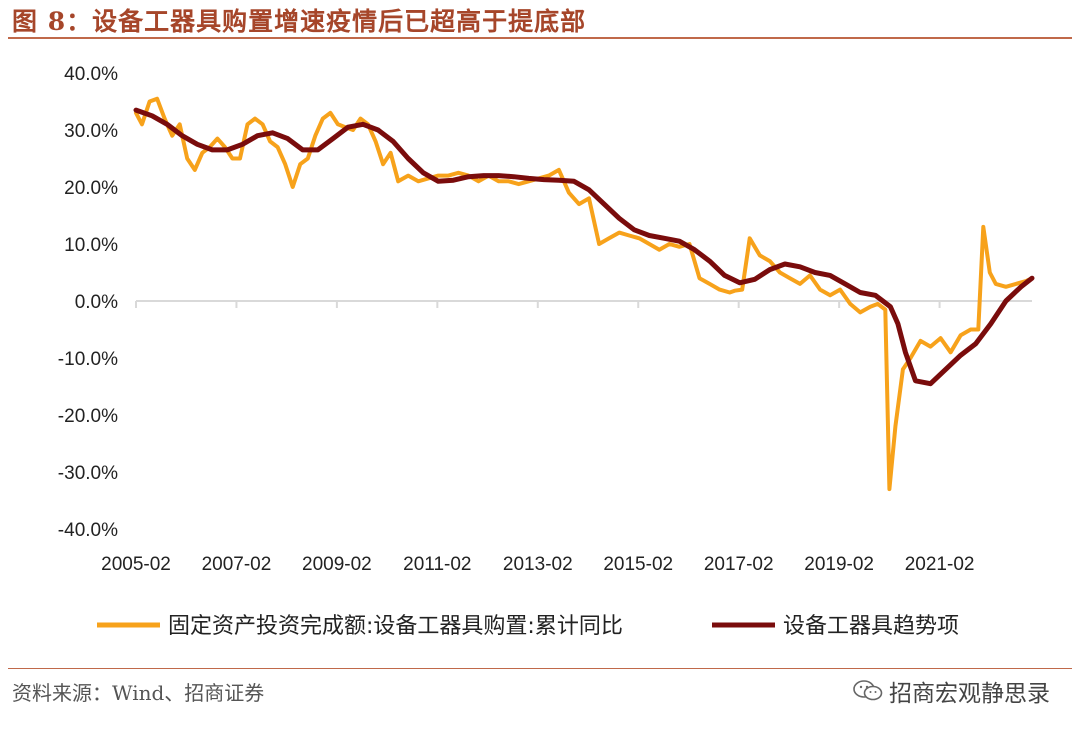 The width and height of the screenshot is (1080, 735). Describe the element at coordinates (940, 564) in the screenshot. I see `x-tick-label: 2021-02` at that location.